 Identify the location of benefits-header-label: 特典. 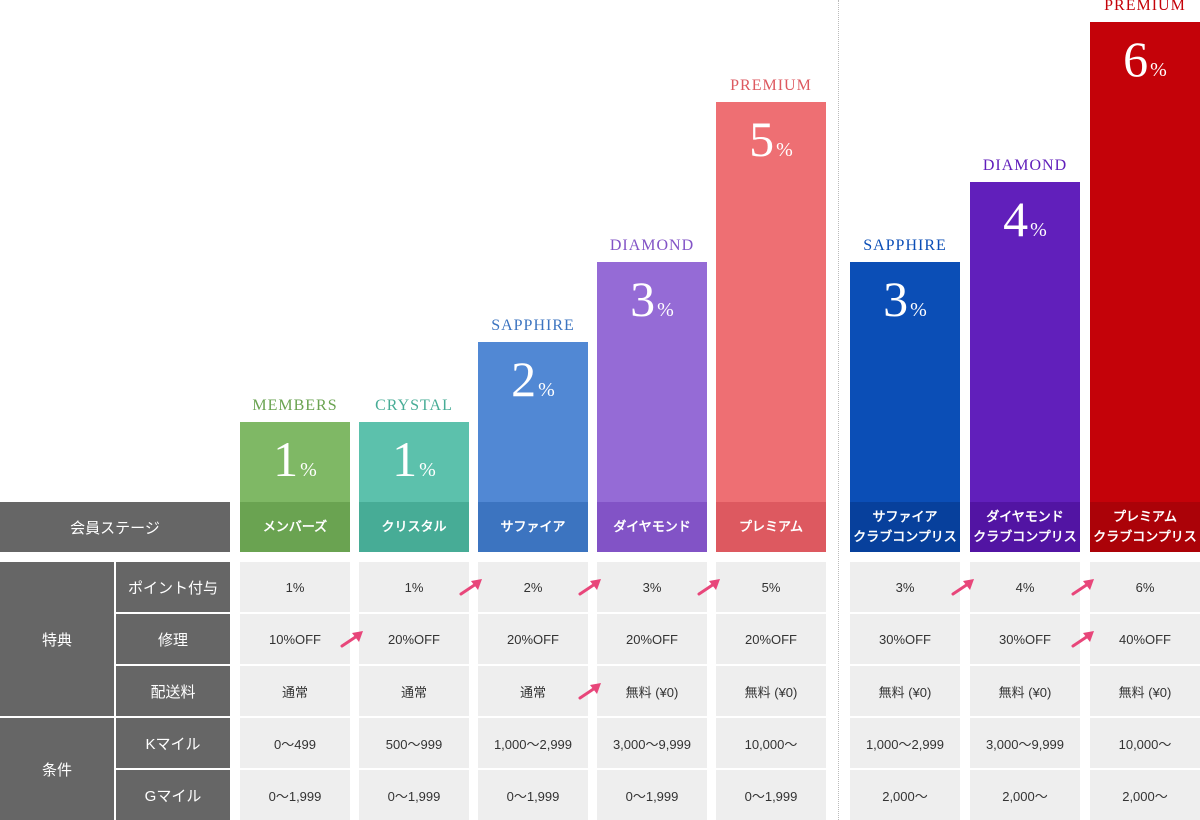
(56, 640).